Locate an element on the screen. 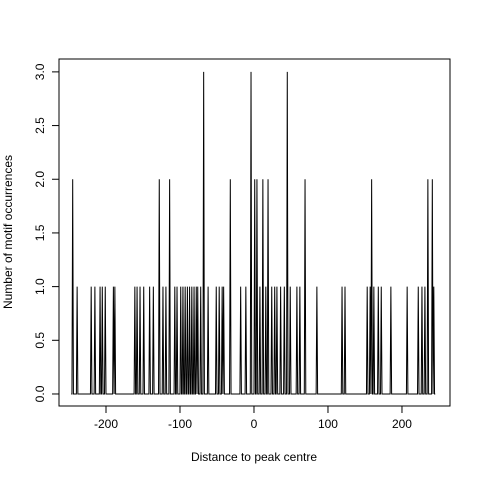 This screenshot has width=480, height=480. x-tick-label: 0 is located at coordinates (254, 424).